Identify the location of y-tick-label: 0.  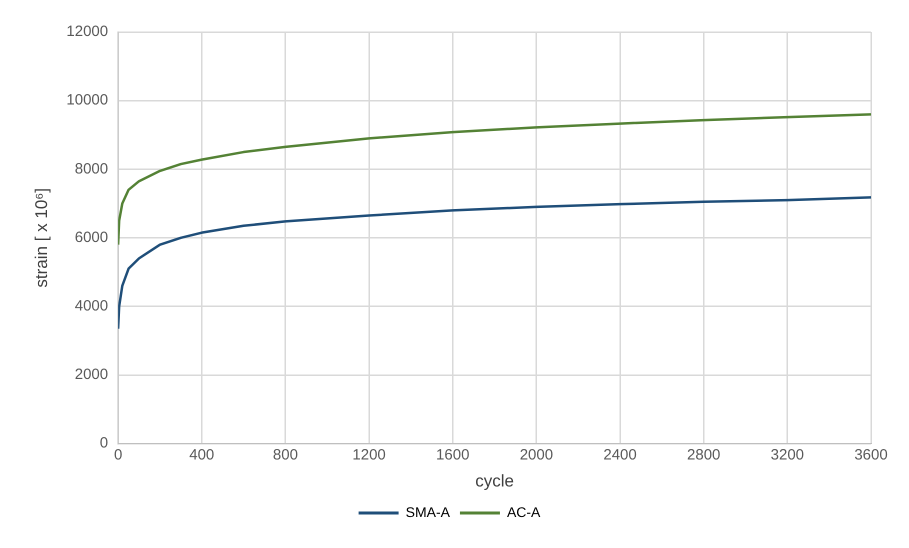
(104, 443).